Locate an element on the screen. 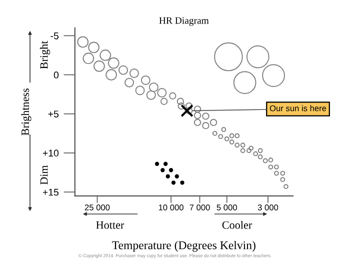  x-tick-label: 10 000 is located at coordinates (171, 207).